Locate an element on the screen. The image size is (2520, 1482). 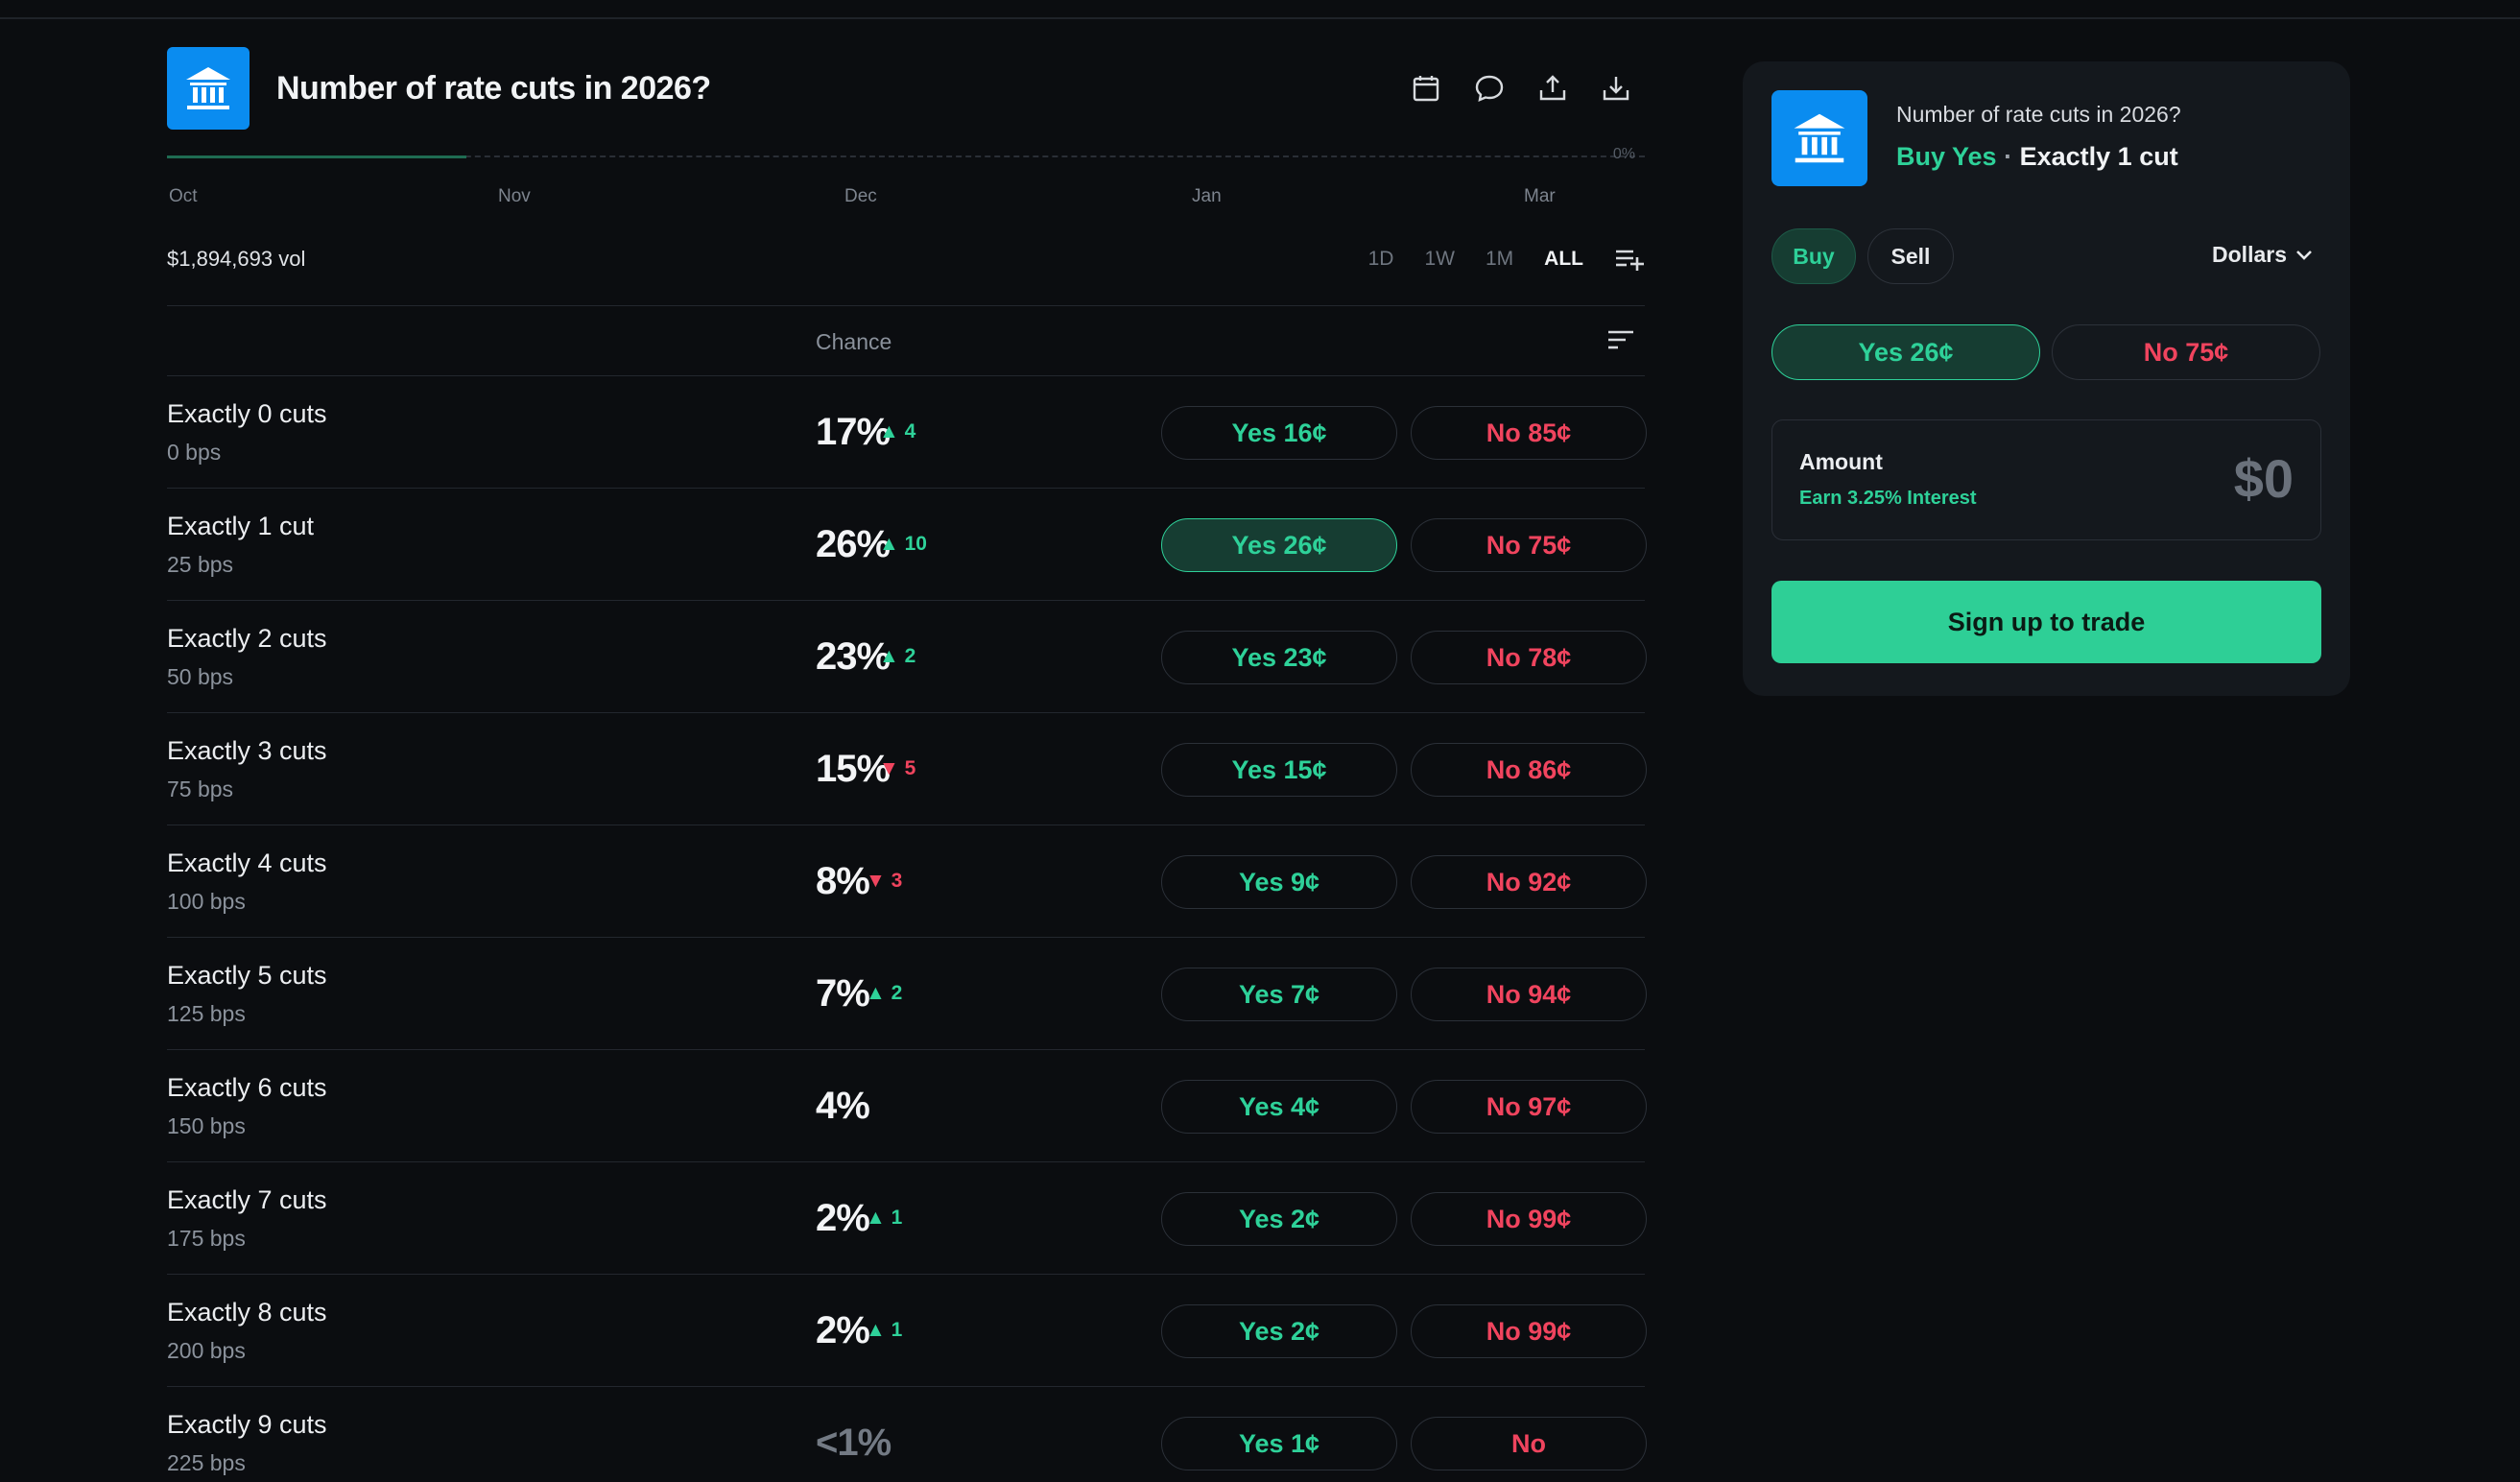
outcome-name: Exactly 4 cuts is located at coordinates (247, 863).